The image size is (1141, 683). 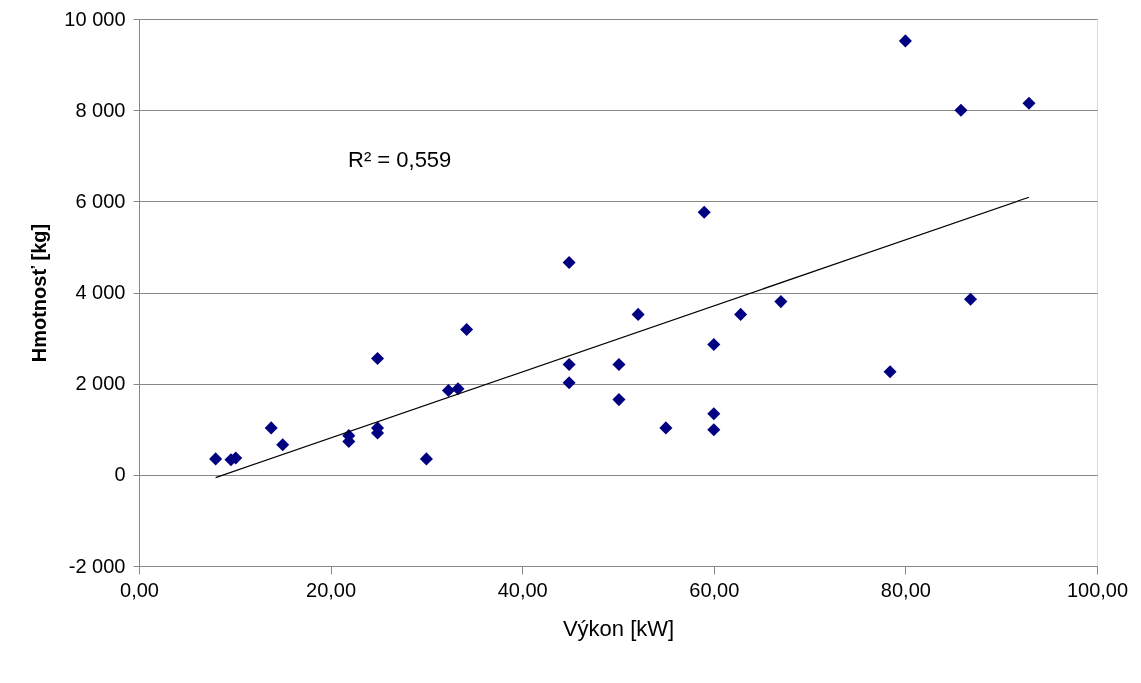 I want to click on x-tick-label: 100,00, so click(x=1097, y=589).